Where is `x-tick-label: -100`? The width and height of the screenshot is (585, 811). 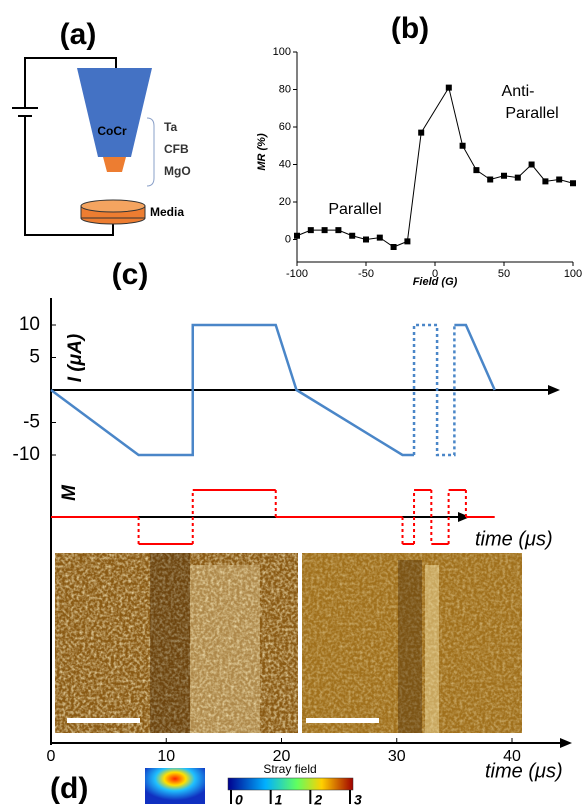 x-tick-label: -100 is located at coordinates (297, 274).